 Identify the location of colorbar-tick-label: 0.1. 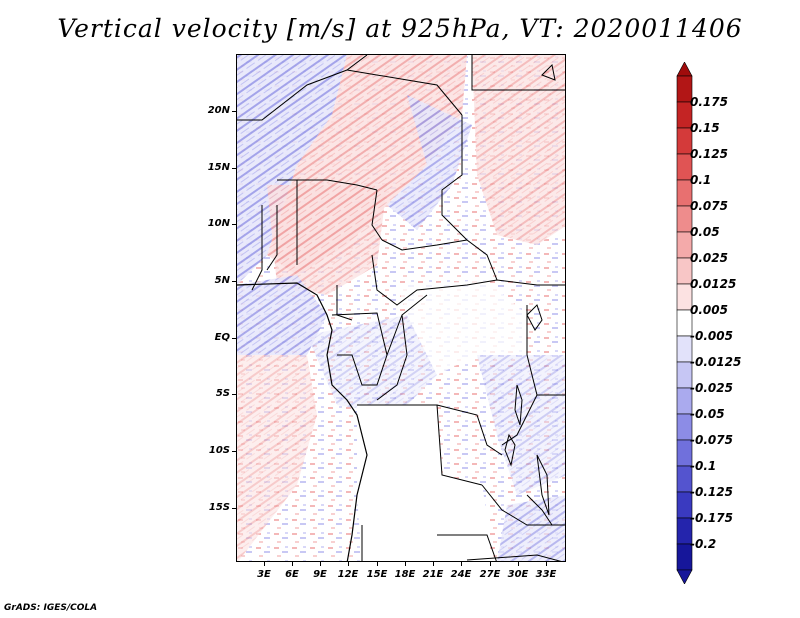
(701, 180).